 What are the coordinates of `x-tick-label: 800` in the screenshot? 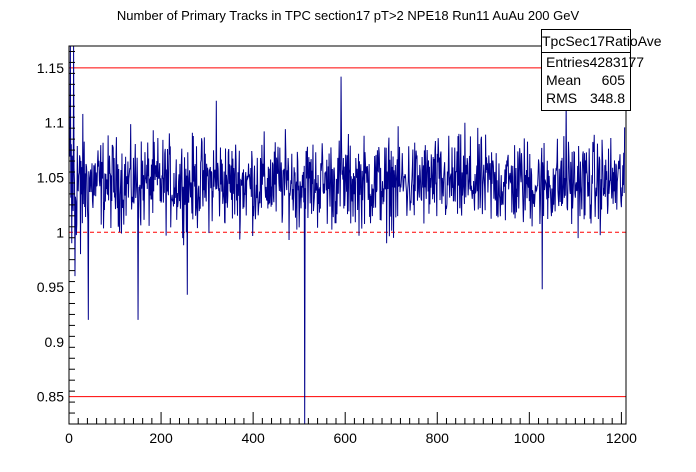 It's located at (438, 438).